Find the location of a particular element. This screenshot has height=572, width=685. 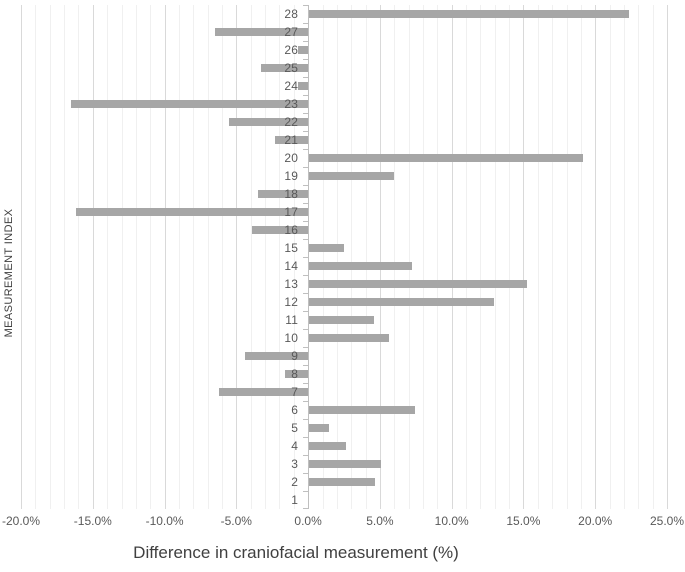

x-tick-label: -10.0% is located at coordinates (164, 521).